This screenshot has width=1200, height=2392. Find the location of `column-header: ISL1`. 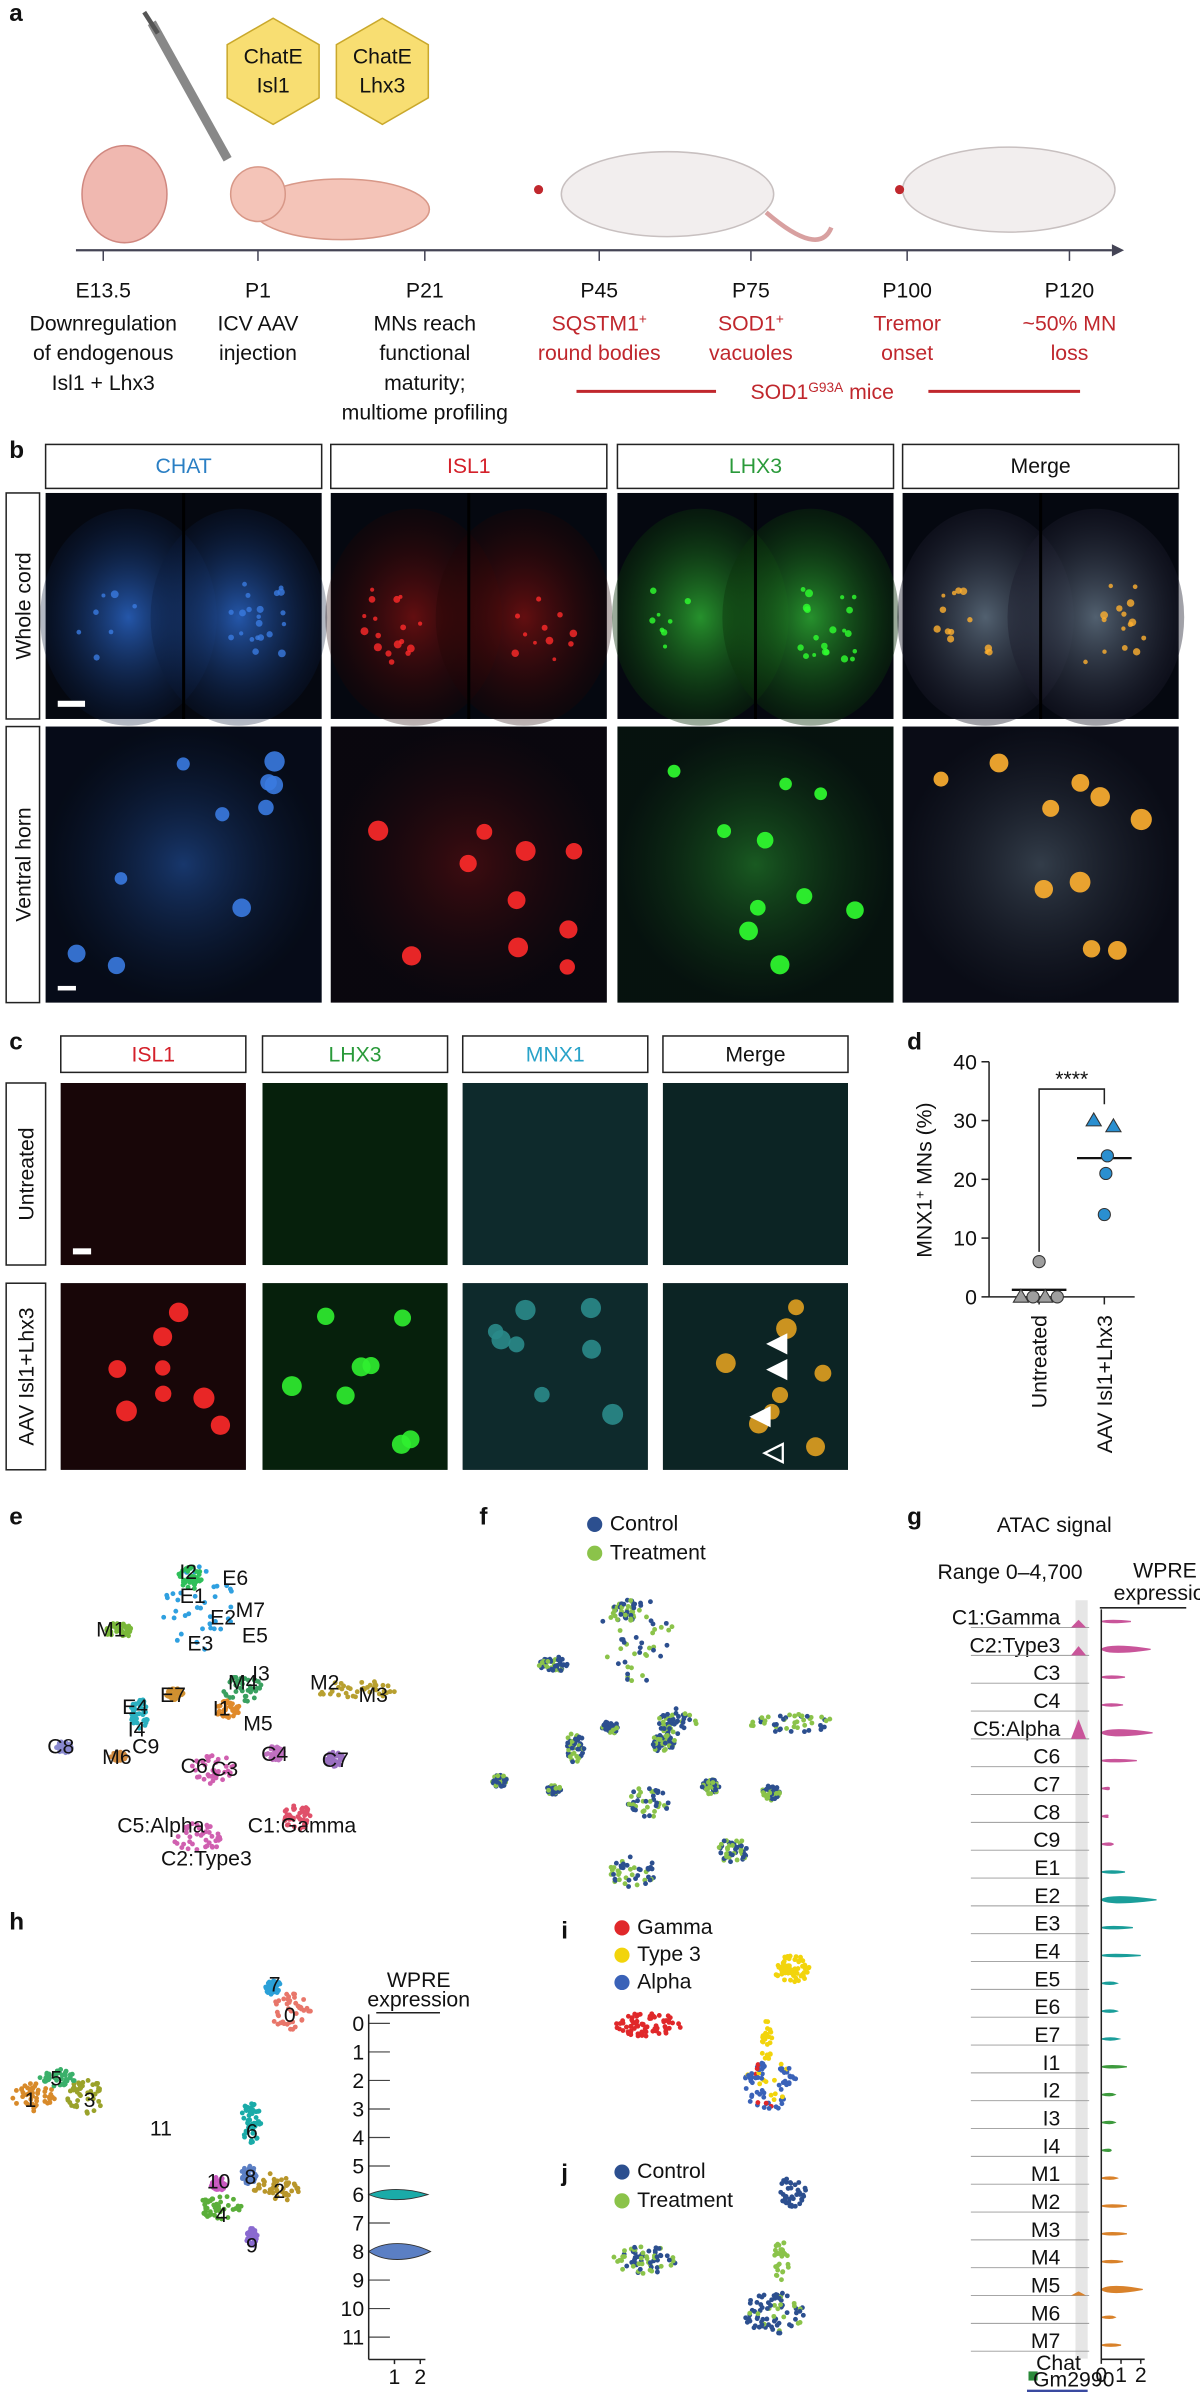

column-header: ISL1 is located at coordinates (469, 466).